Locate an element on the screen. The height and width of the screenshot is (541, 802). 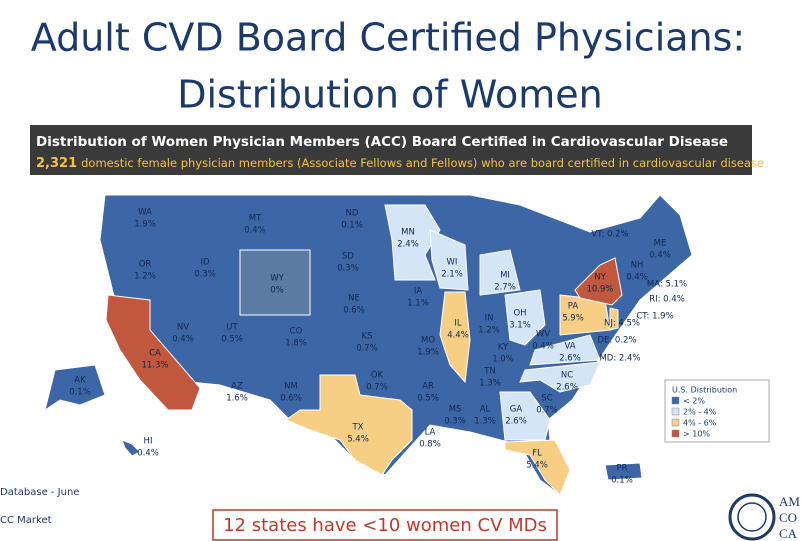
state-code: PR is located at coordinates (621, 469).